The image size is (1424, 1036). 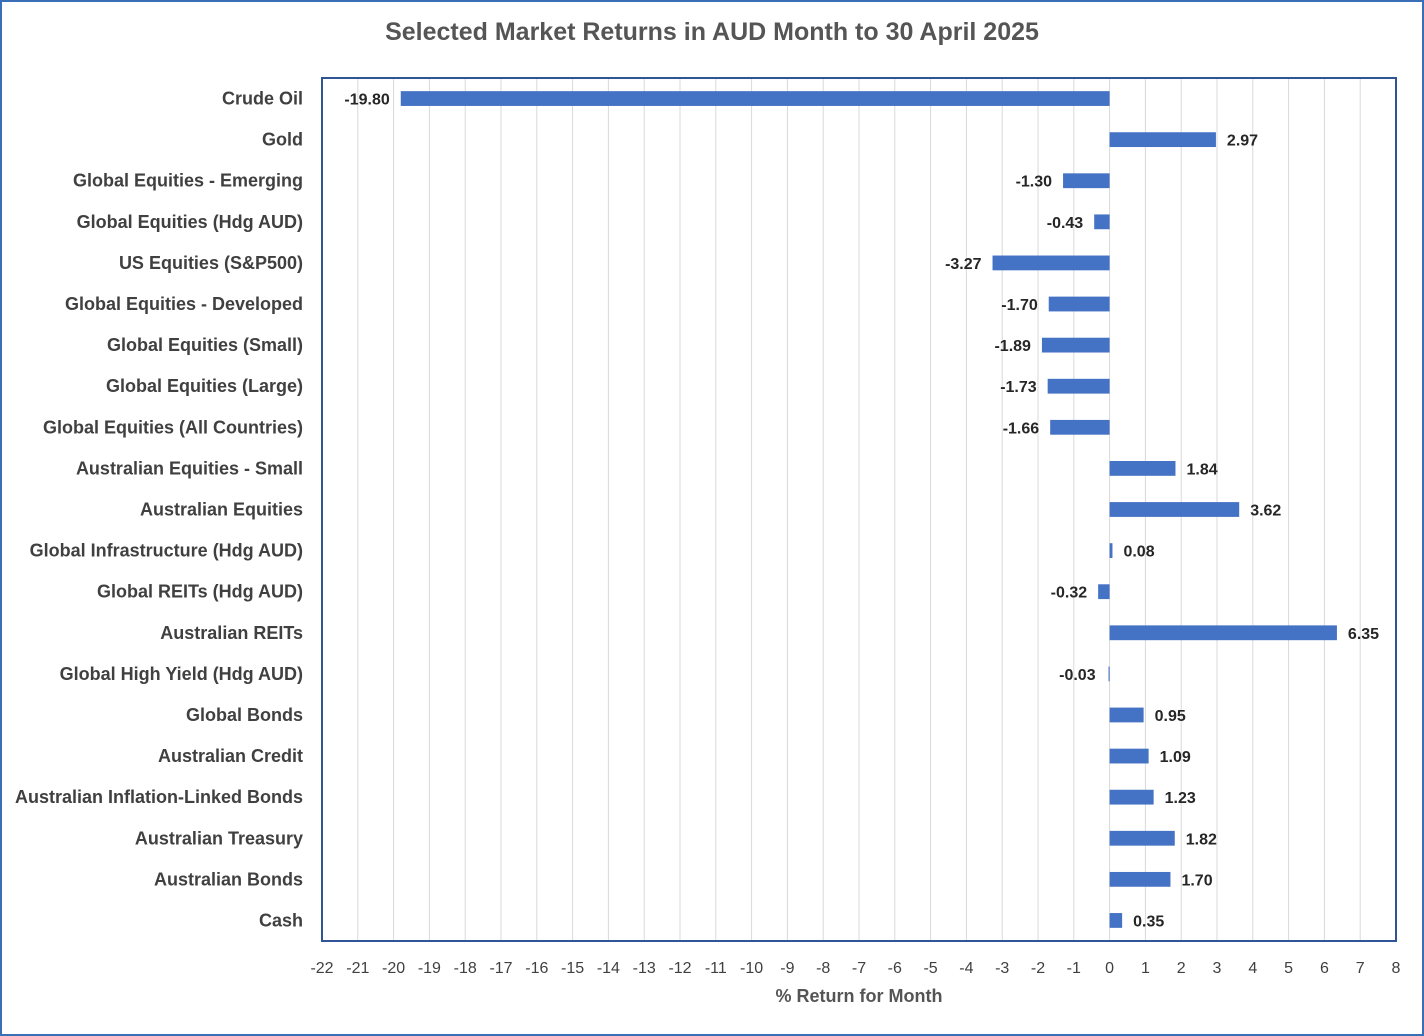 What do you see at coordinates (159, 797) in the screenshot?
I see `category-label: Australian Inflation-Linked Bonds` at bounding box center [159, 797].